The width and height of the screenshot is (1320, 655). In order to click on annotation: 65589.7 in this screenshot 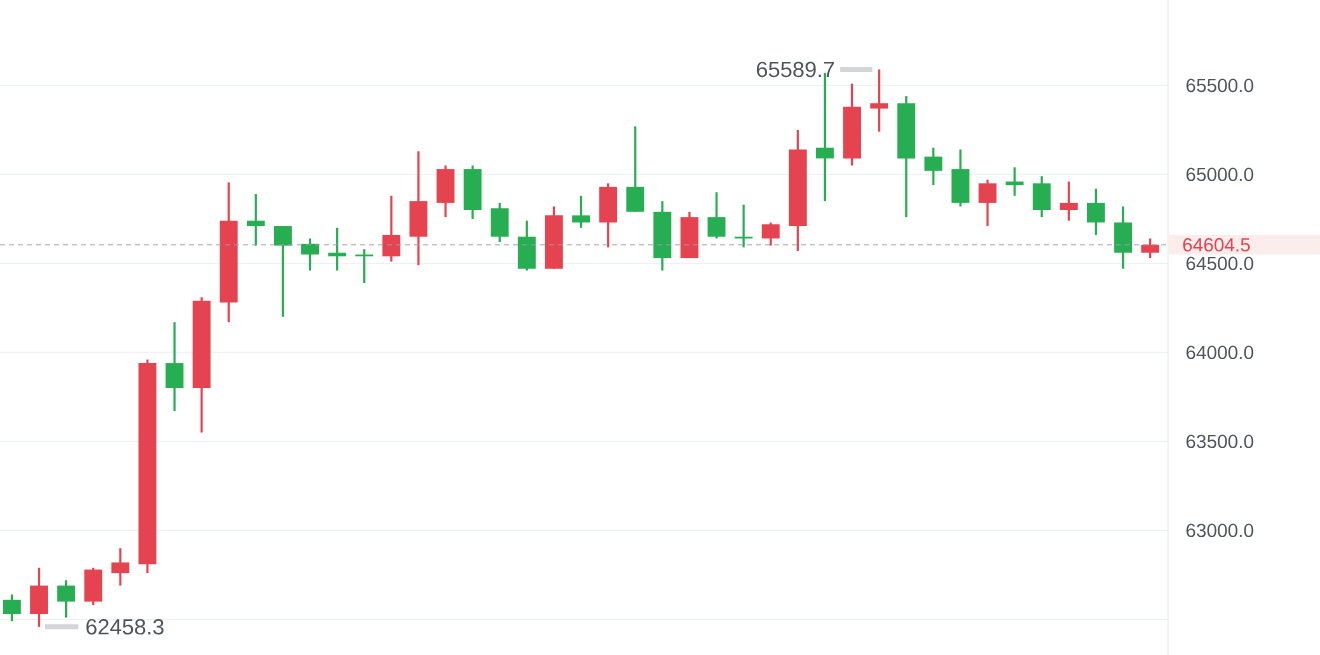, I will do `click(795, 69)`.